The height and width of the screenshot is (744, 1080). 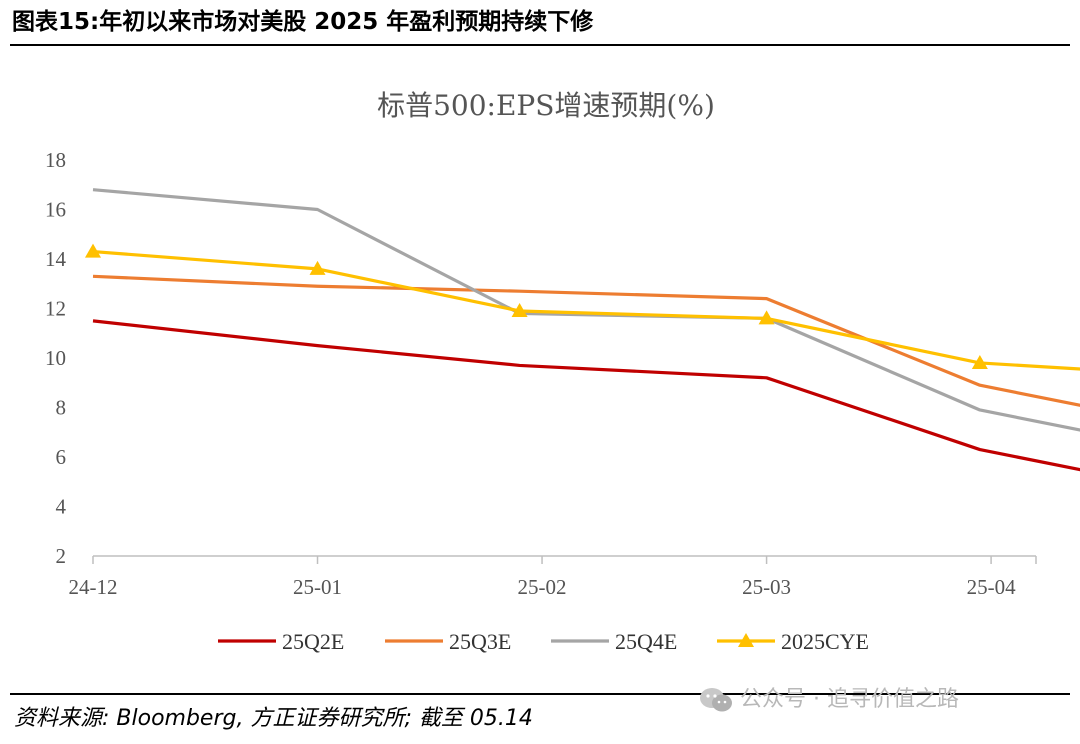 I want to click on legend-item-25q4e: 25Q4E, so click(x=614, y=641).